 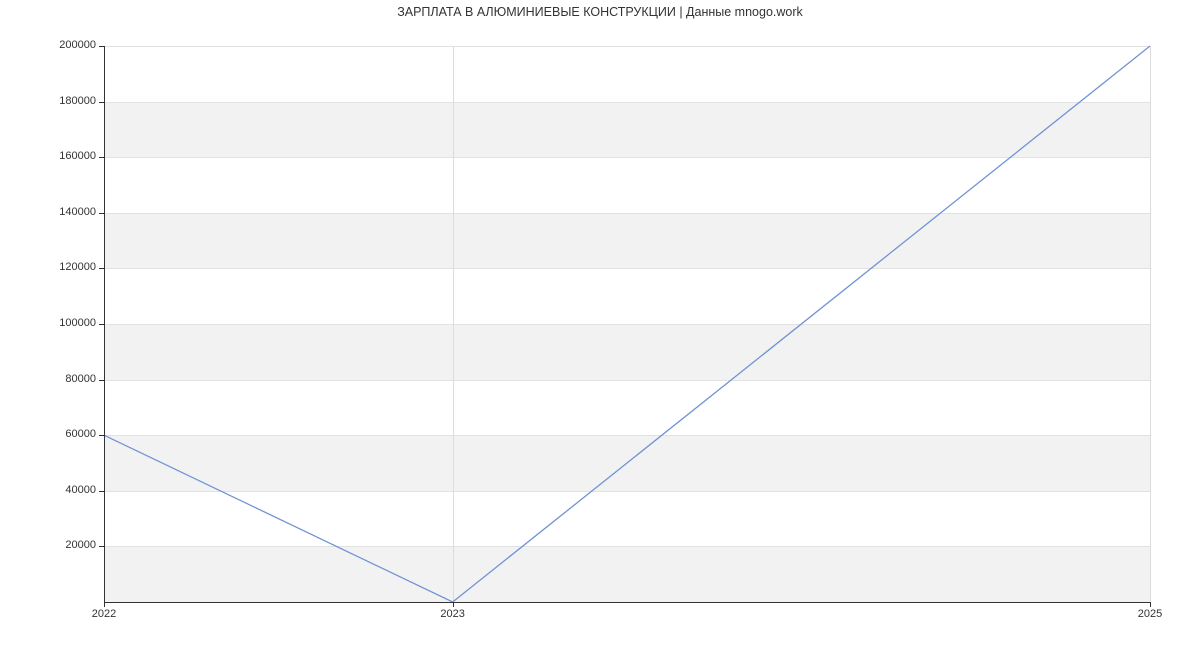 I want to click on y-axis-tick-label: 120000, so click(x=77, y=267).